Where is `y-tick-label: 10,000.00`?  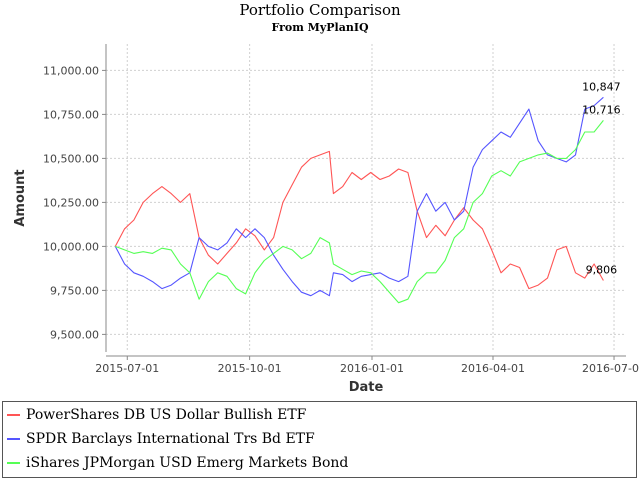 y-tick-label: 10,000.00 is located at coordinates (71, 246).